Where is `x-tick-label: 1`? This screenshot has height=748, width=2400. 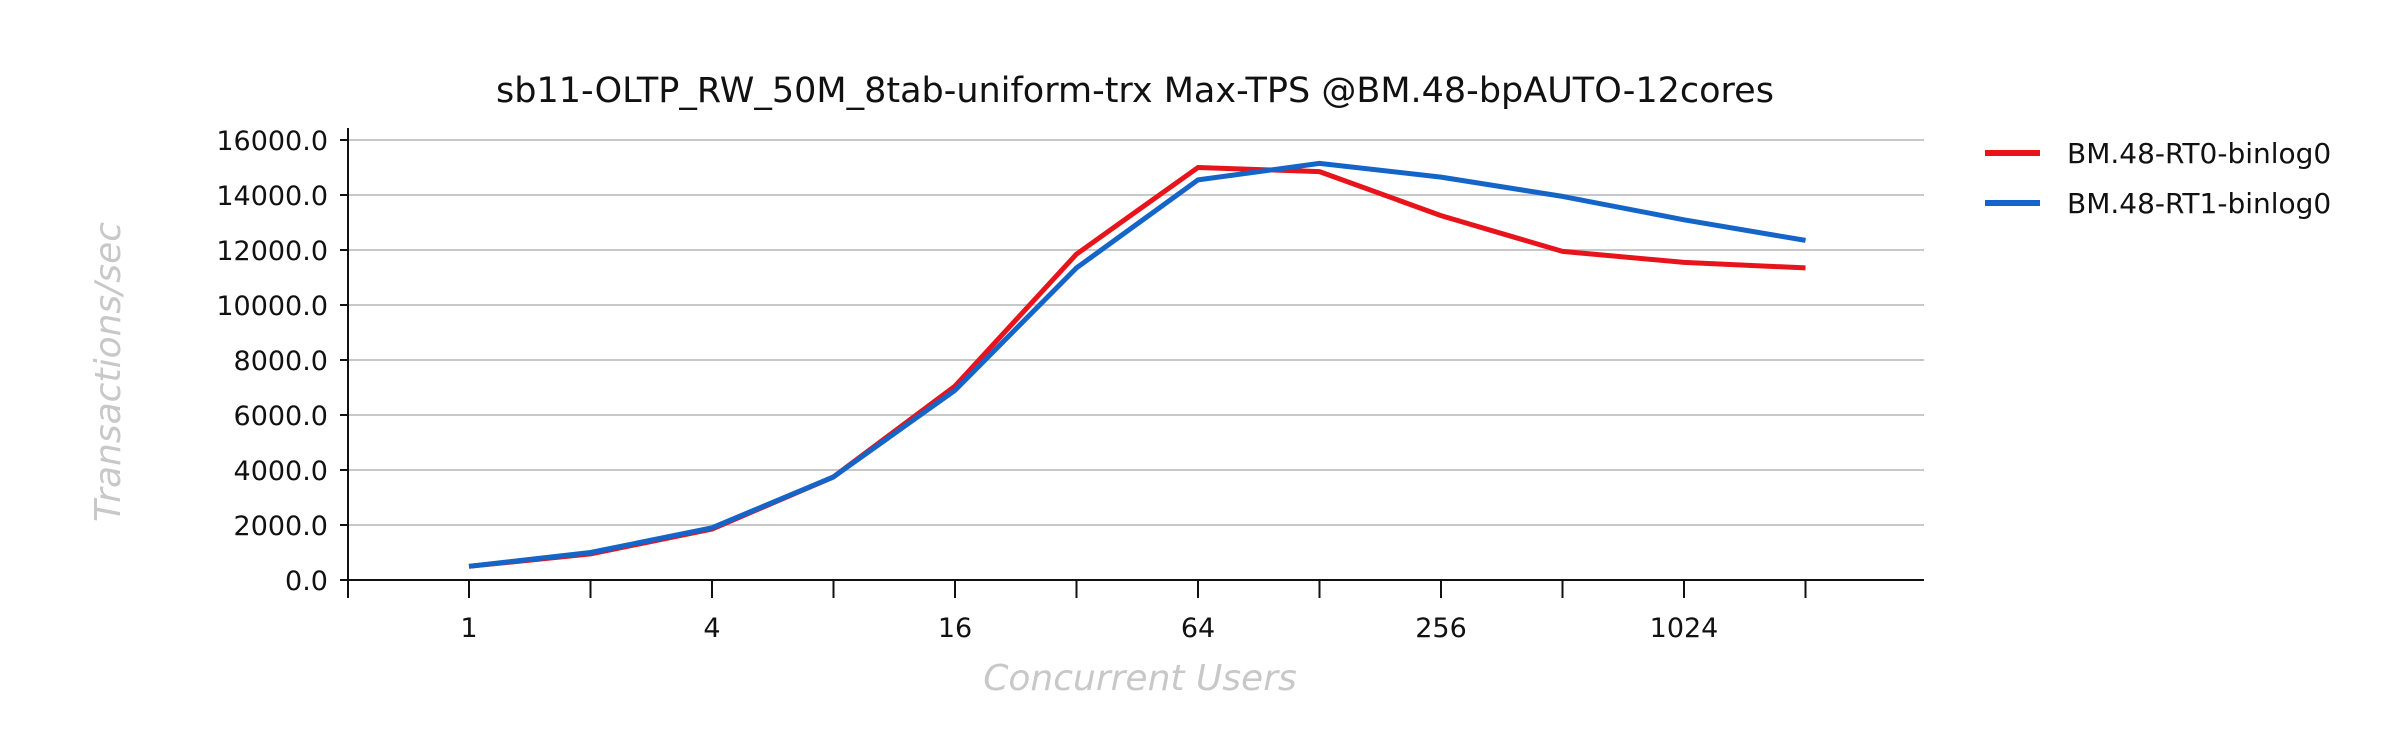
x-tick-label: 1 is located at coordinates (468, 628).